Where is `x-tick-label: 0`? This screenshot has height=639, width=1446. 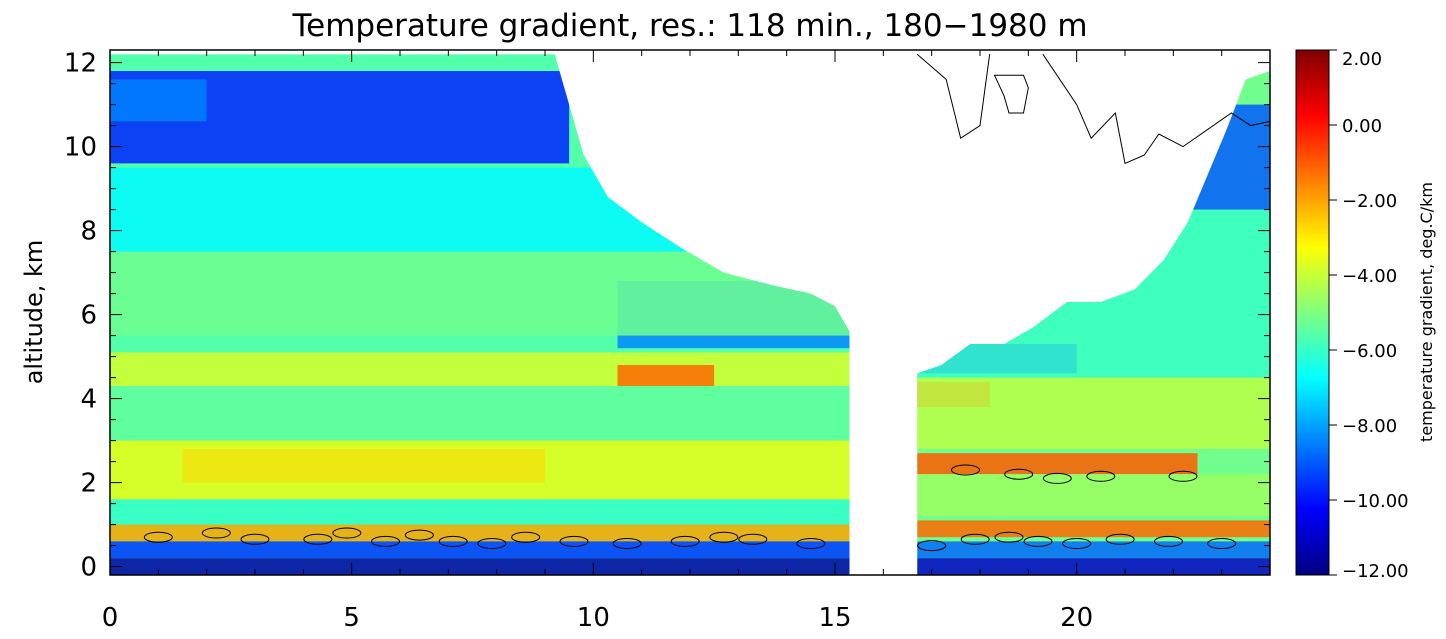 x-tick-label: 0 is located at coordinates (110, 618).